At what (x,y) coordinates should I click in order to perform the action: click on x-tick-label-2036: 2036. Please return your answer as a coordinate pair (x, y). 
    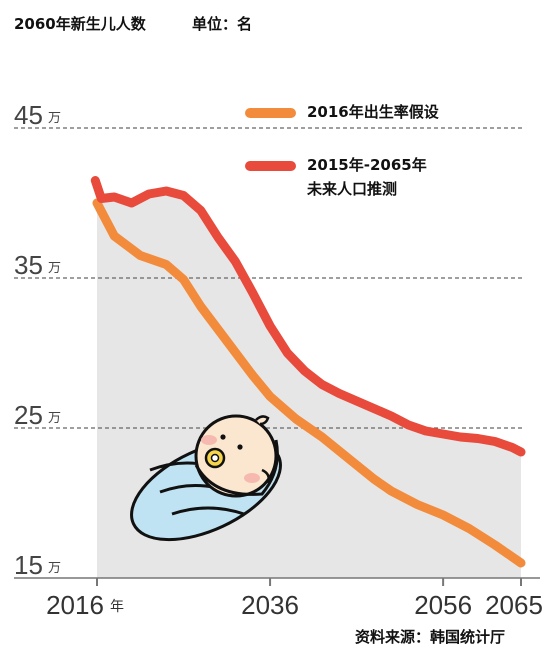
    Looking at the image, I should click on (270, 605).